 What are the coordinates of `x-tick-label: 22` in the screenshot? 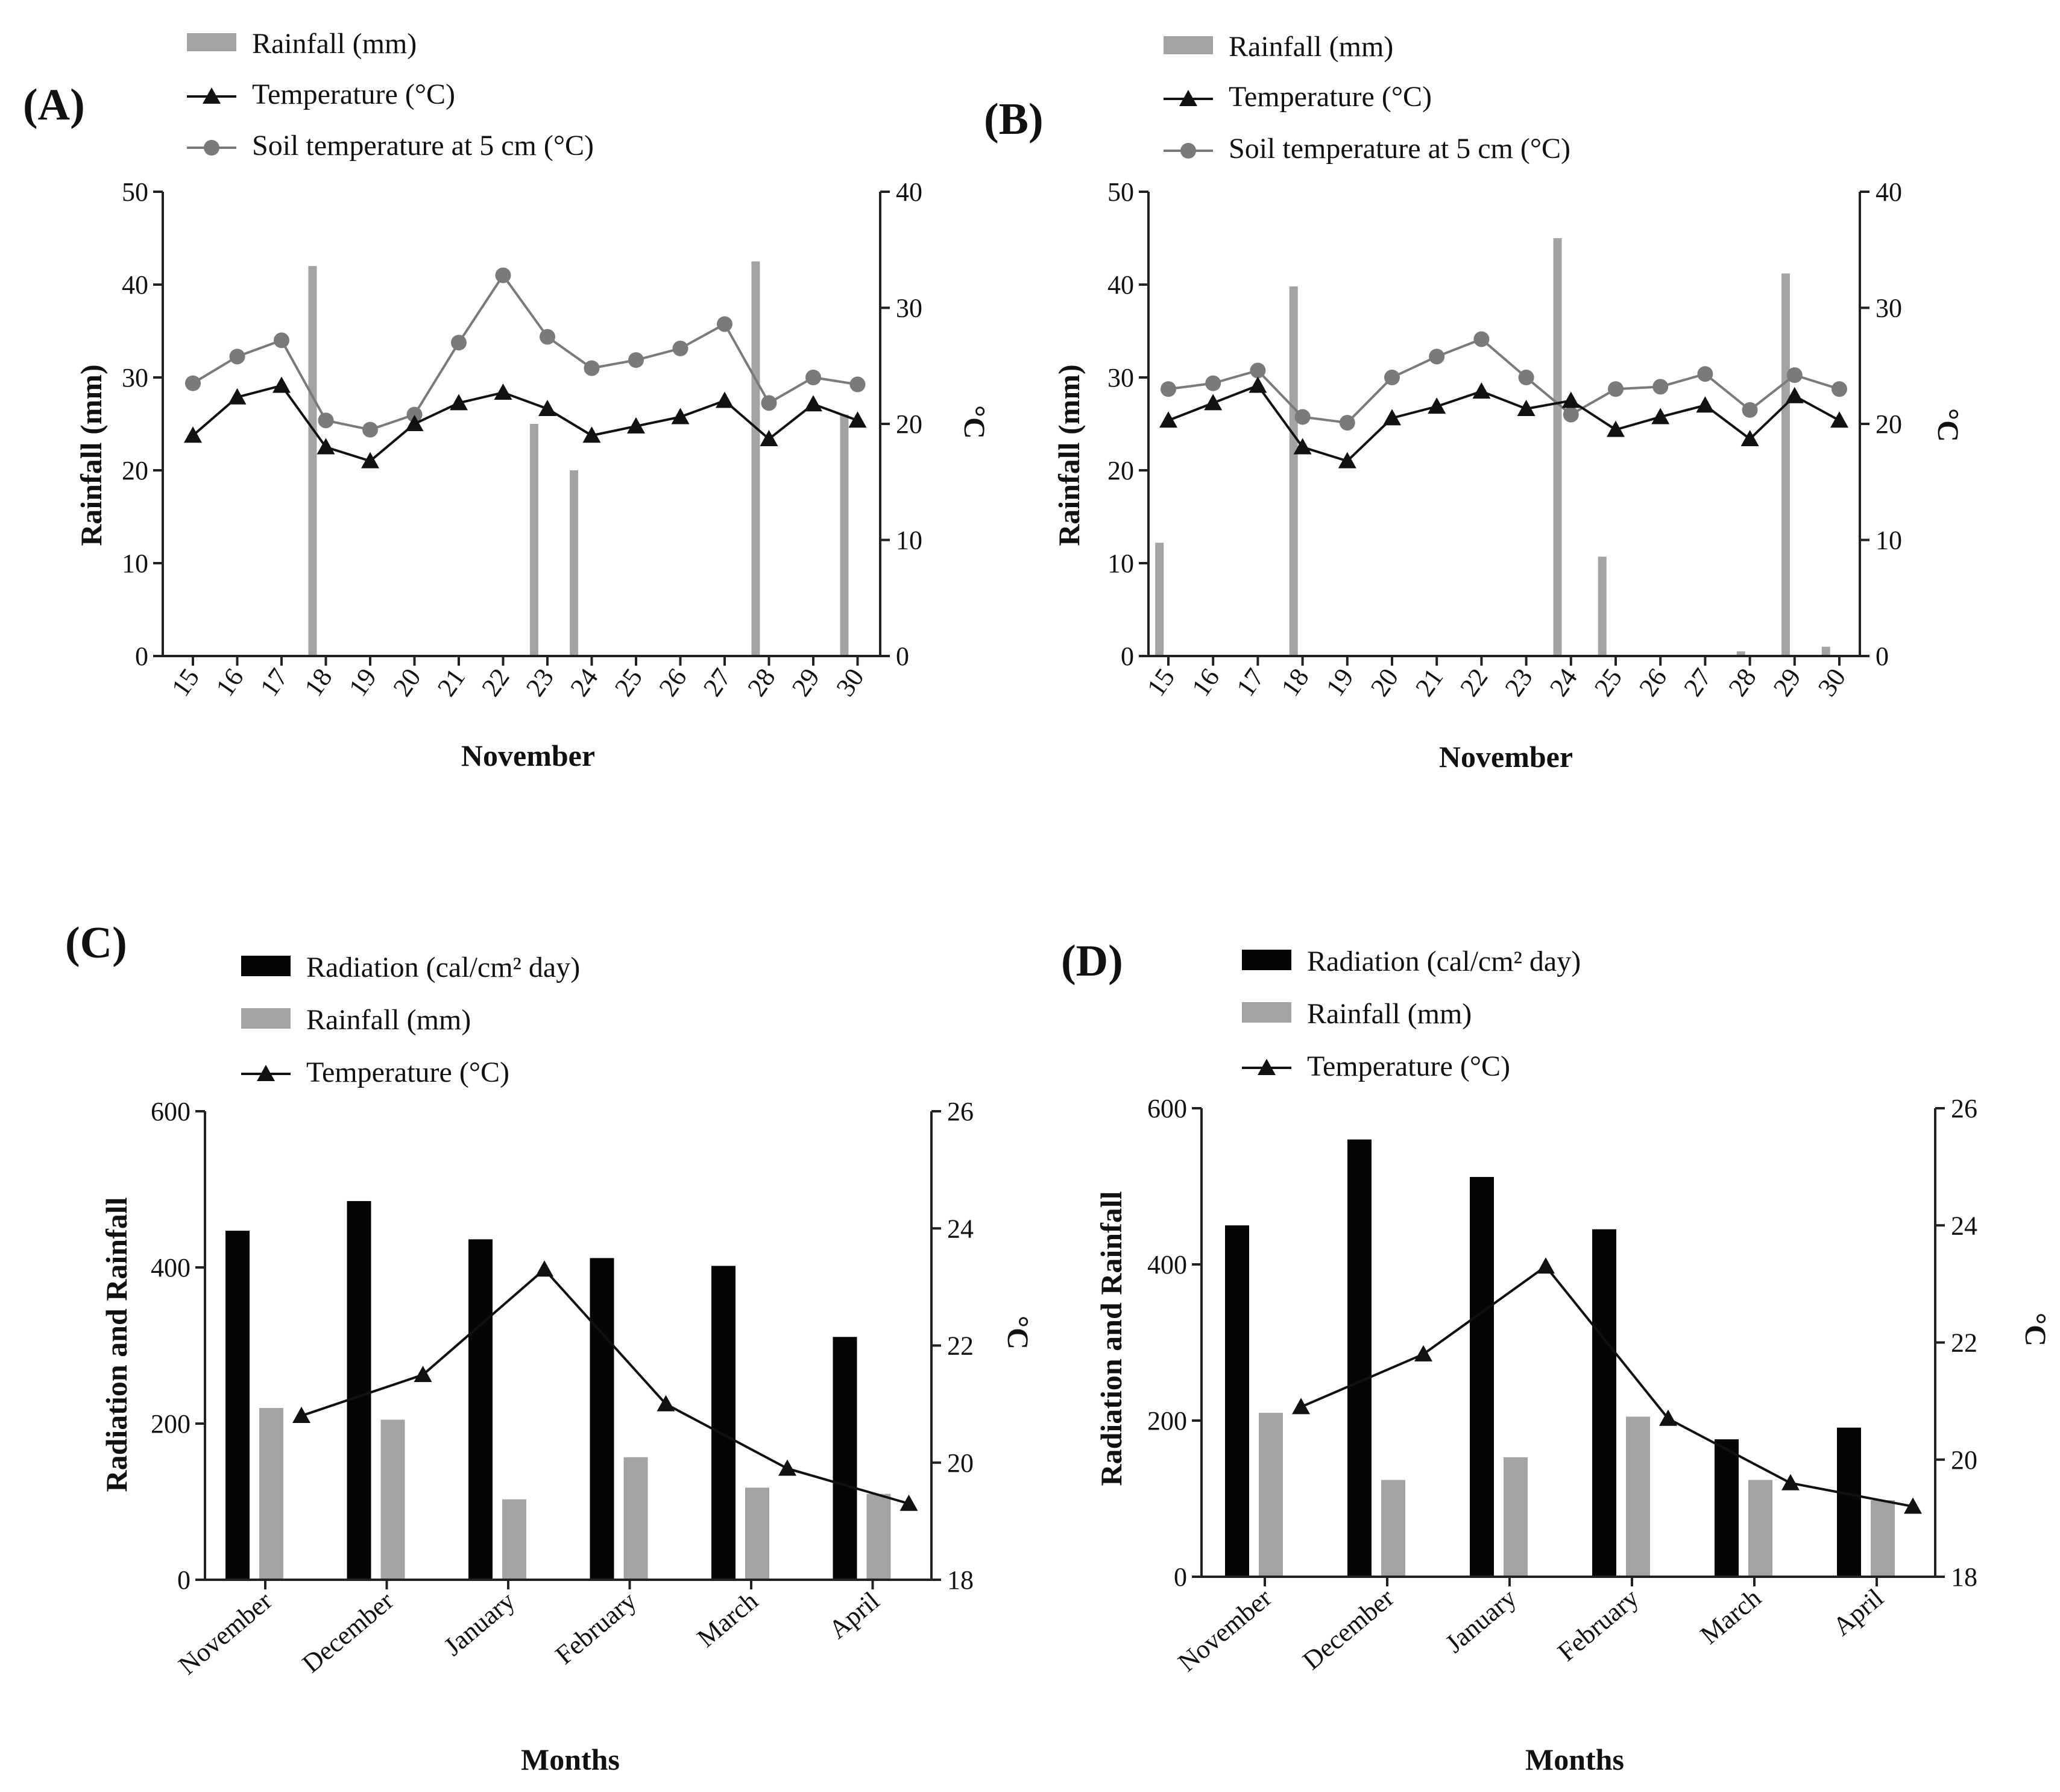 It's located at (1473, 682).